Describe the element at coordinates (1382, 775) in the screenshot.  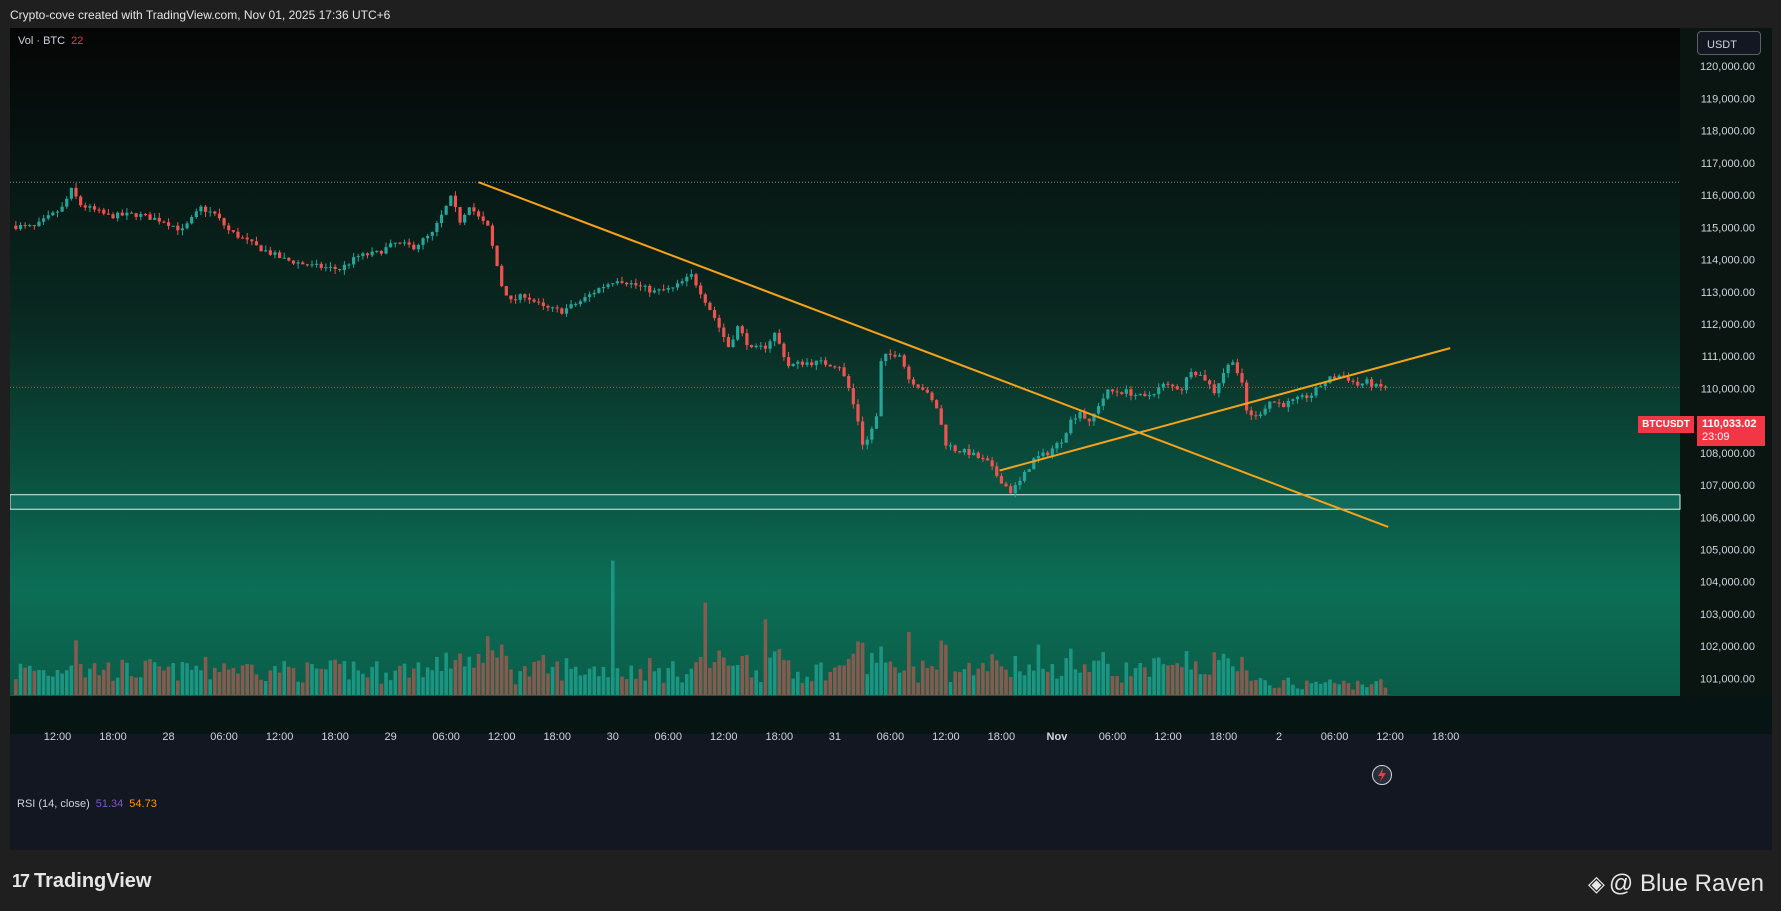
I see `bolt-icon` at that location.